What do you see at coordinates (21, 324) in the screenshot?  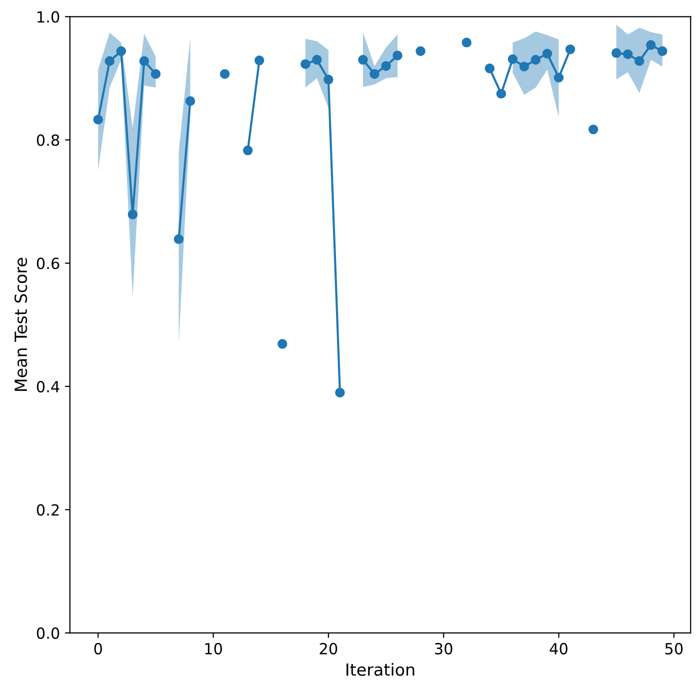 I see `y-axis-title: Mean Test Score` at bounding box center [21, 324].